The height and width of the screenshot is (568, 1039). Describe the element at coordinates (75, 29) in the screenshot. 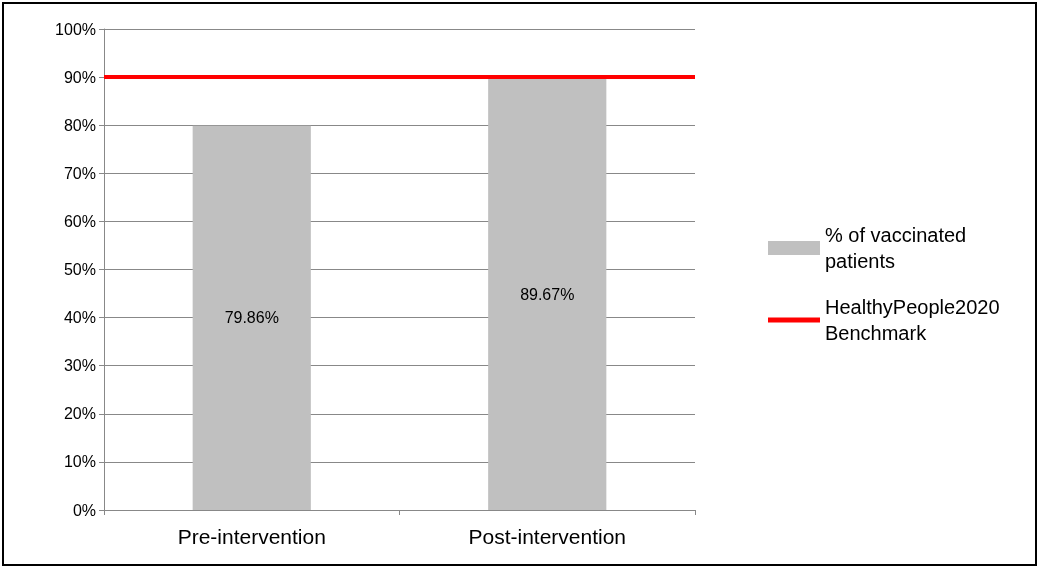

I see `y-tick-label: 100%` at that location.